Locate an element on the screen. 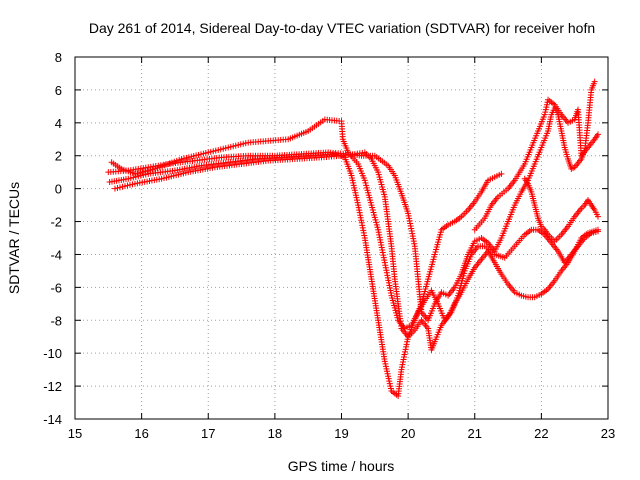 Image resolution: width=640 pixels, height=480 pixels. x-tick-label: 17 is located at coordinates (208, 433).